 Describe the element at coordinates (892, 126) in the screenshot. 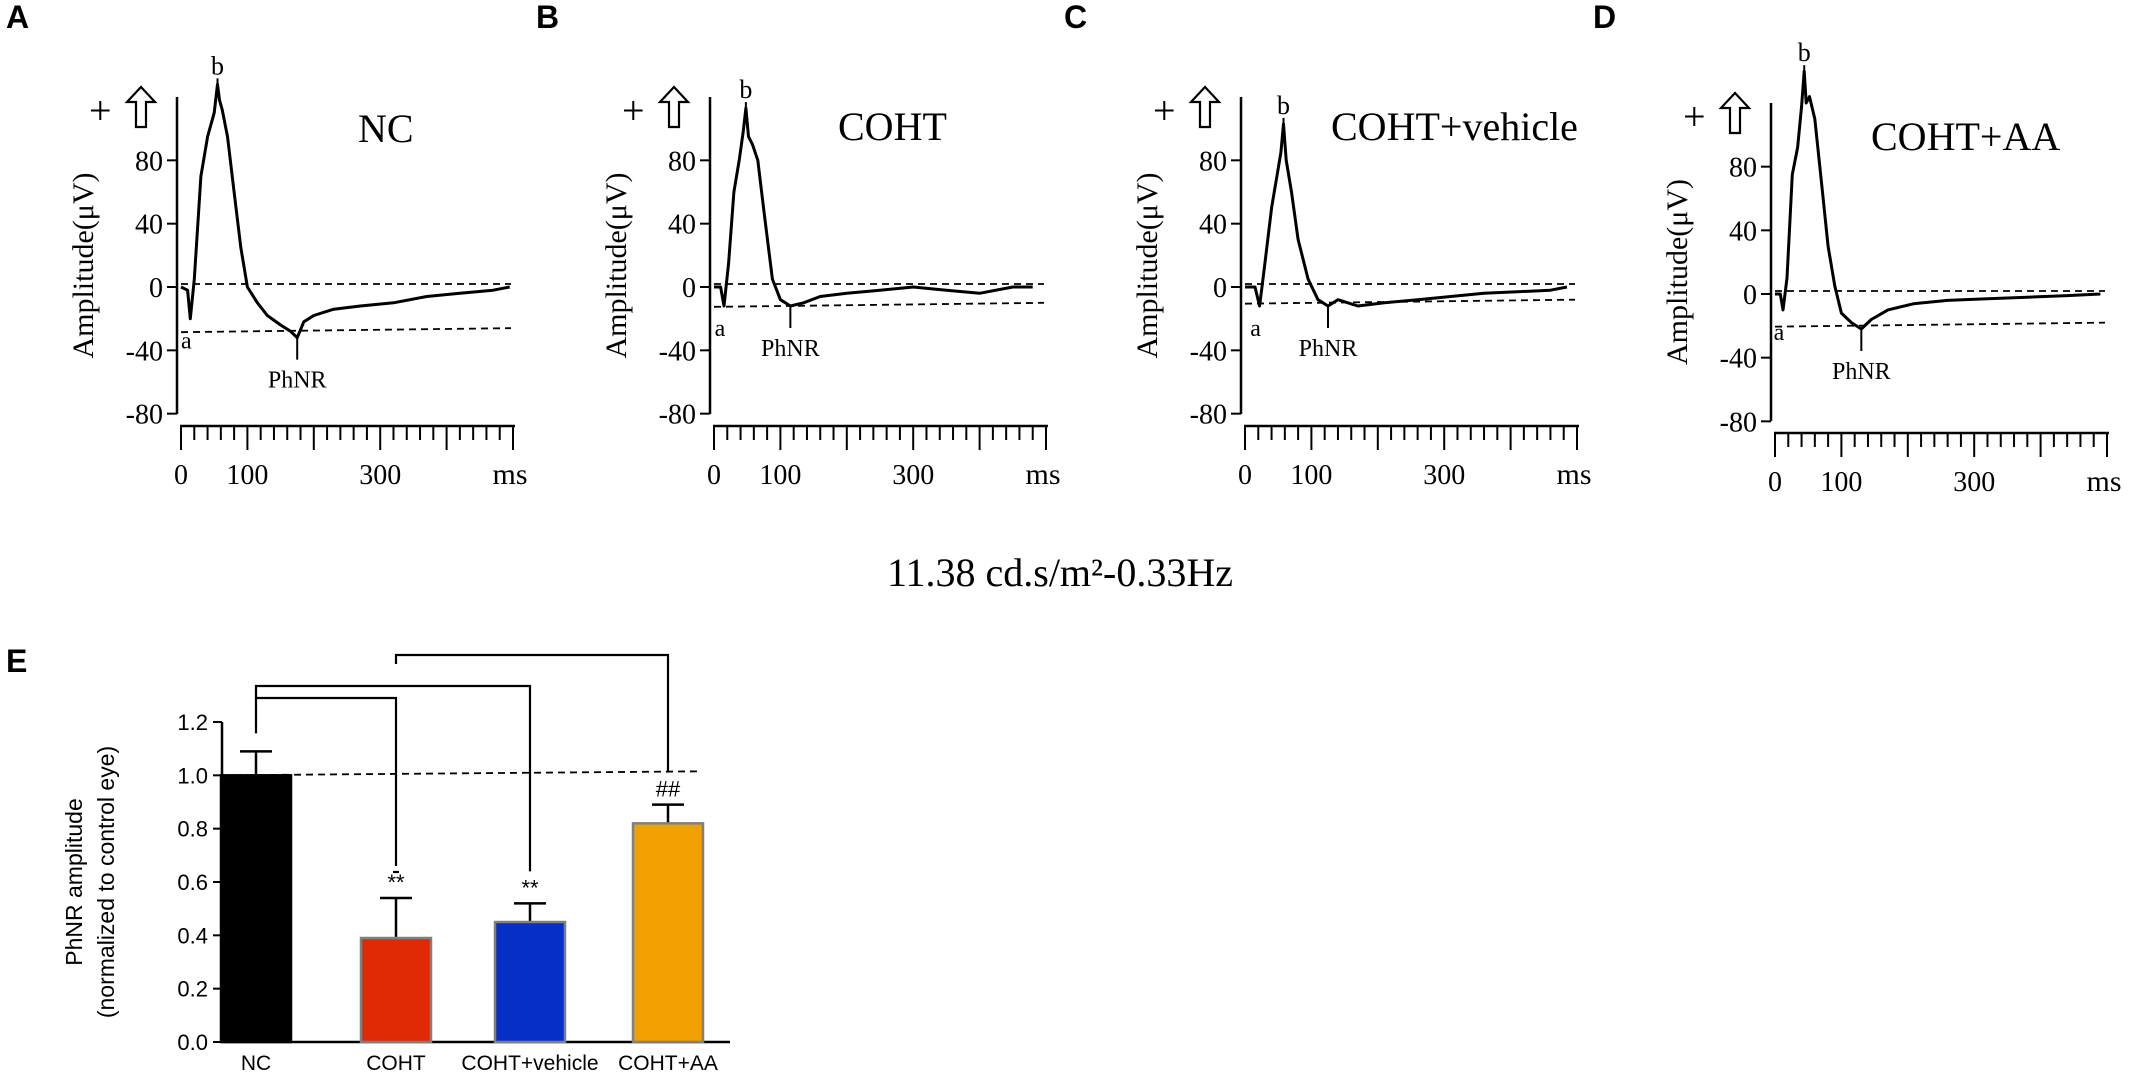

I see `panel-title: COHT` at that location.